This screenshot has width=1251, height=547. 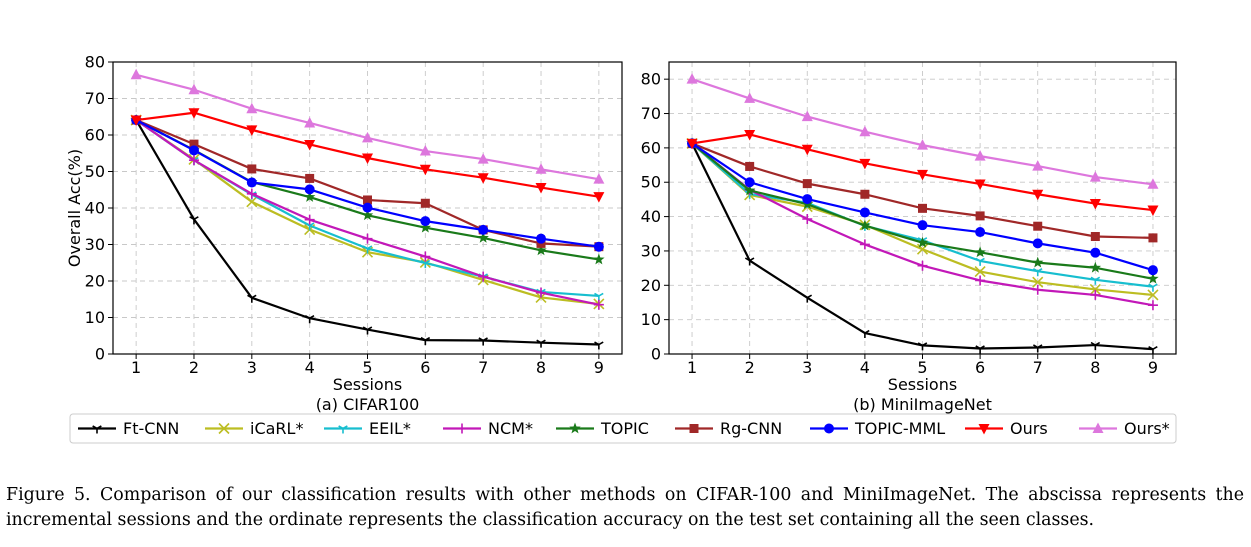 What do you see at coordinates (128, 428) in the screenshot?
I see `legend-item-ft-cnn: Ft-CNN` at bounding box center [128, 428].